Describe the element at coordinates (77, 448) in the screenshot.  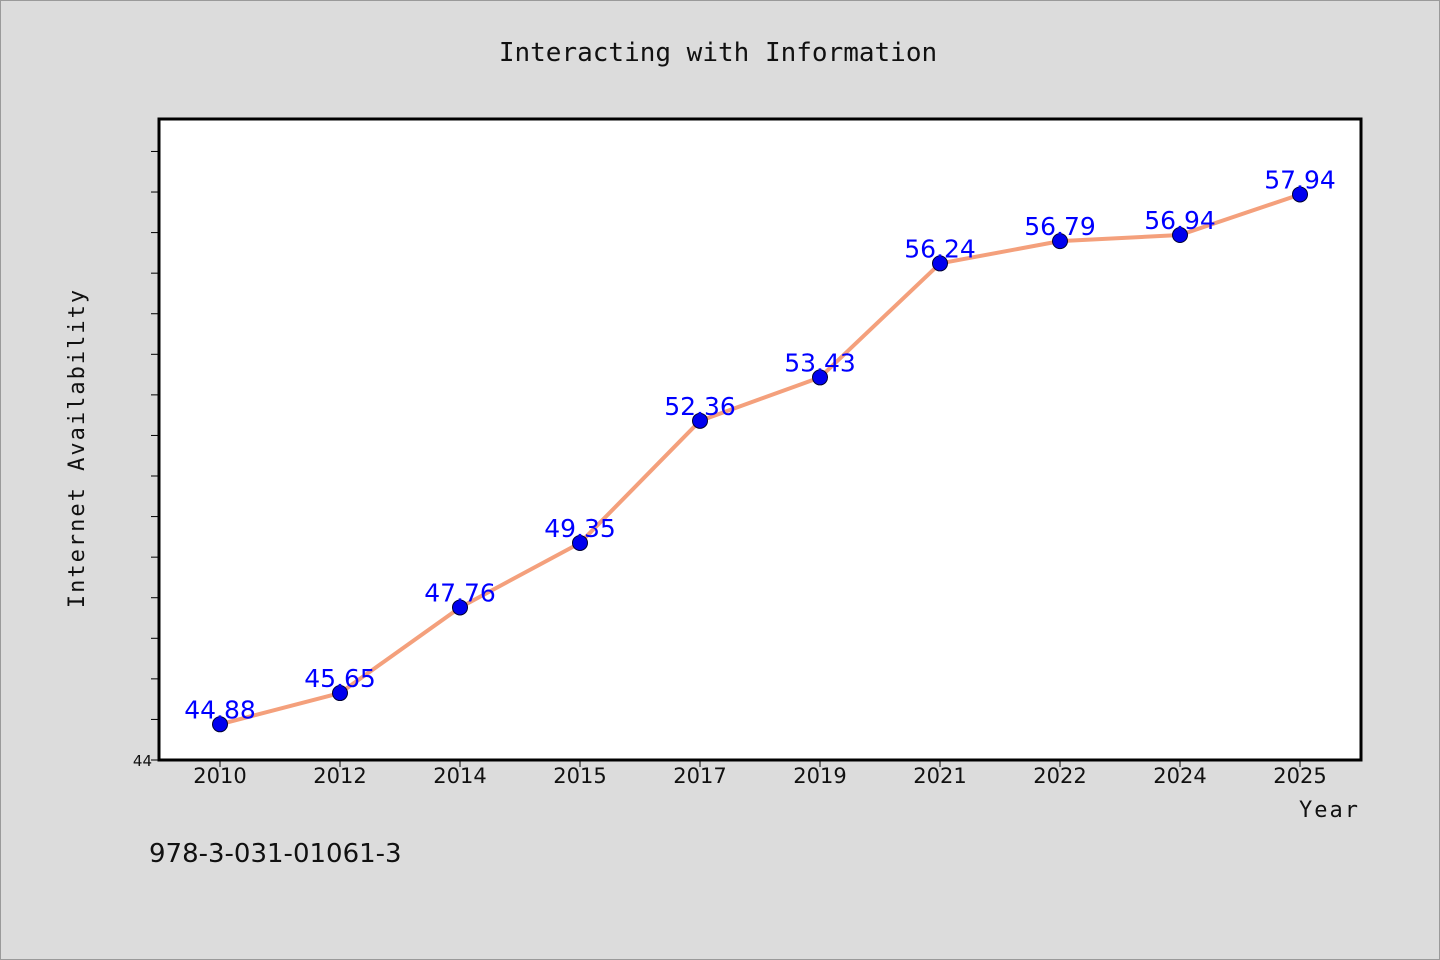
I see `y-axis-label: Internet Availability` at that location.